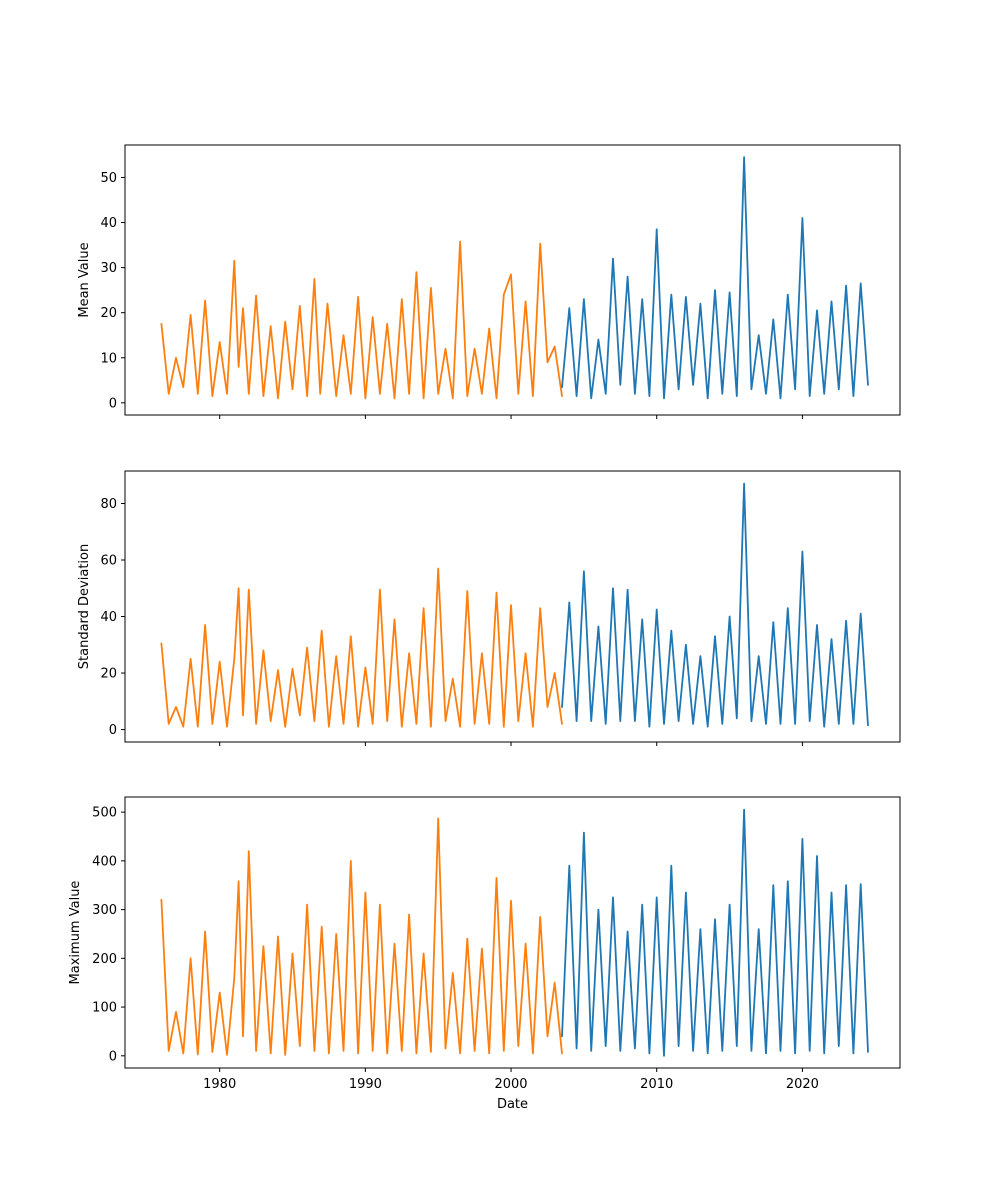 This screenshot has width=1000, height=1200. What do you see at coordinates (84, 606) in the screenshot?
I see `y-axis-label: Standard Deviation` at bounding box center [84, 606].